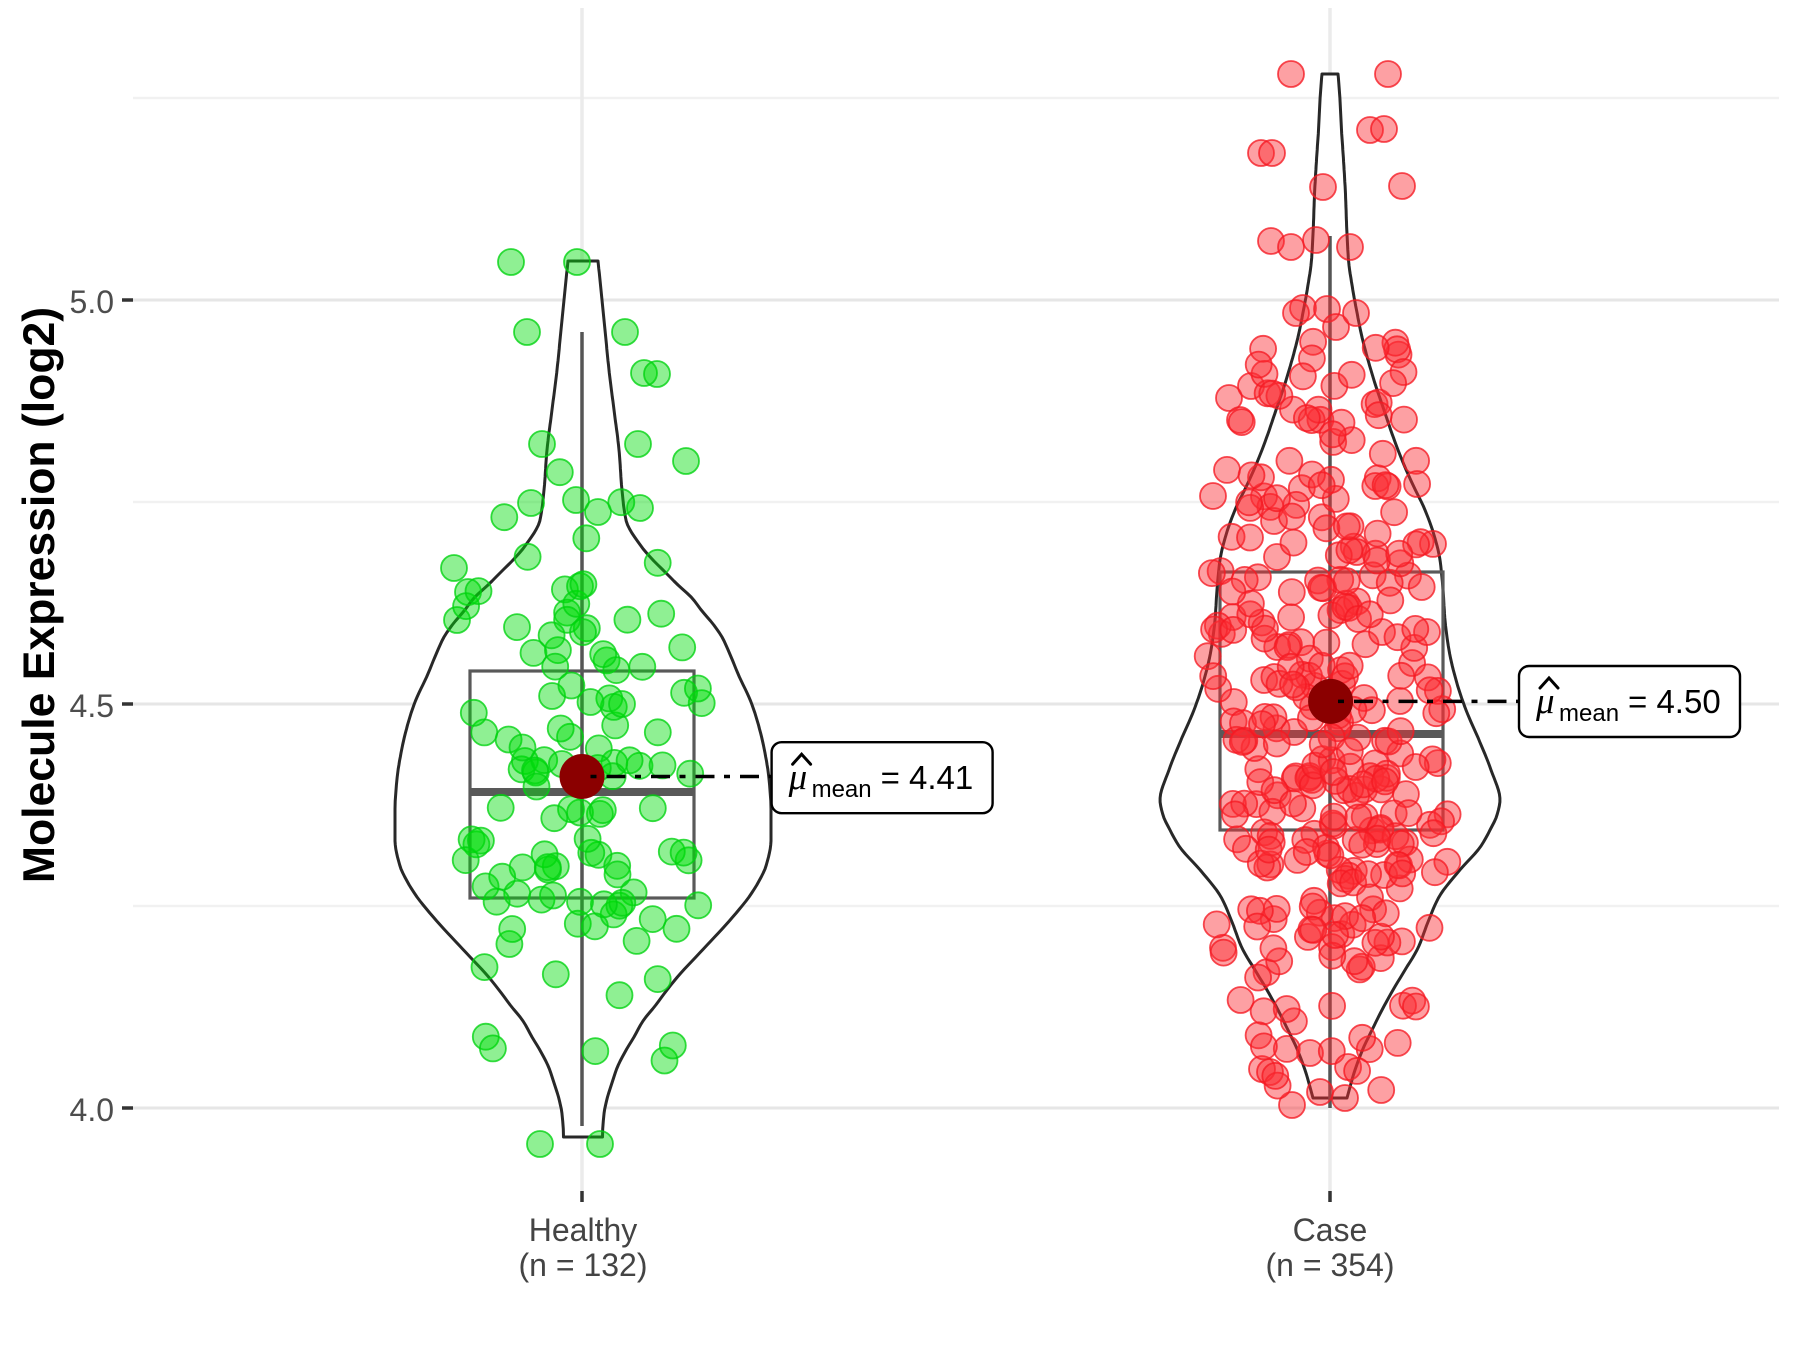 This screenshot has height=1350, width=1800. What do you see at coordinates (1330, 1230) in the screenshot?
I see `svg-text: Case` at bounding box center [1330, 1230].